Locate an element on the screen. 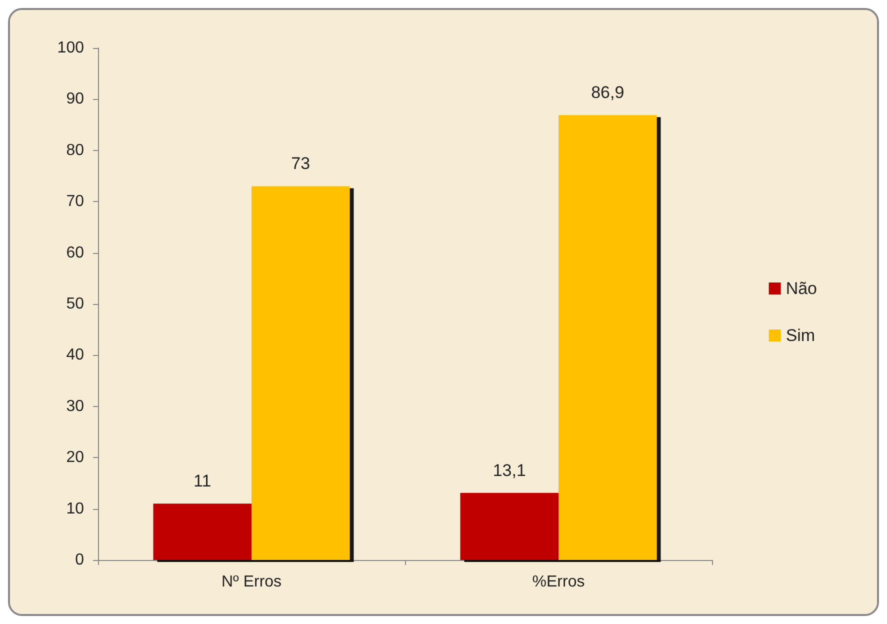  legend-label: Sim is located at coordinates (801, 335).